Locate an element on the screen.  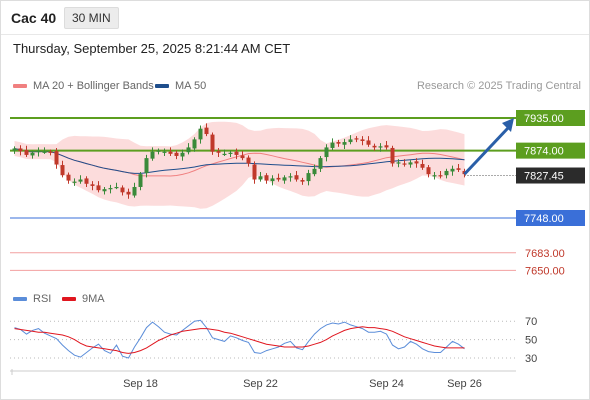
level-label-resistance: 7874.00 is located at coordinates (544, 152).